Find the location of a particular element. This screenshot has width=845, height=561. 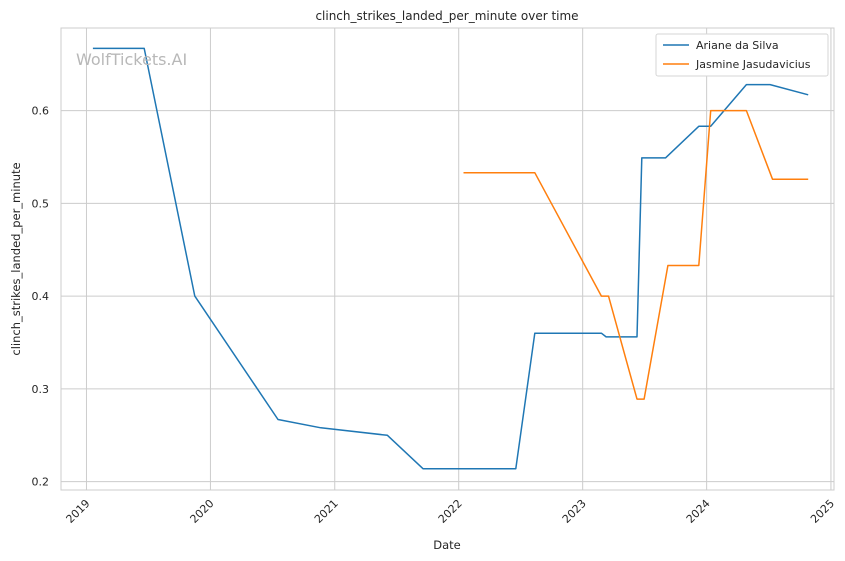

legend: Ariane da Silva Jasmine Jasudavicius is located at coordinates (742, 55).